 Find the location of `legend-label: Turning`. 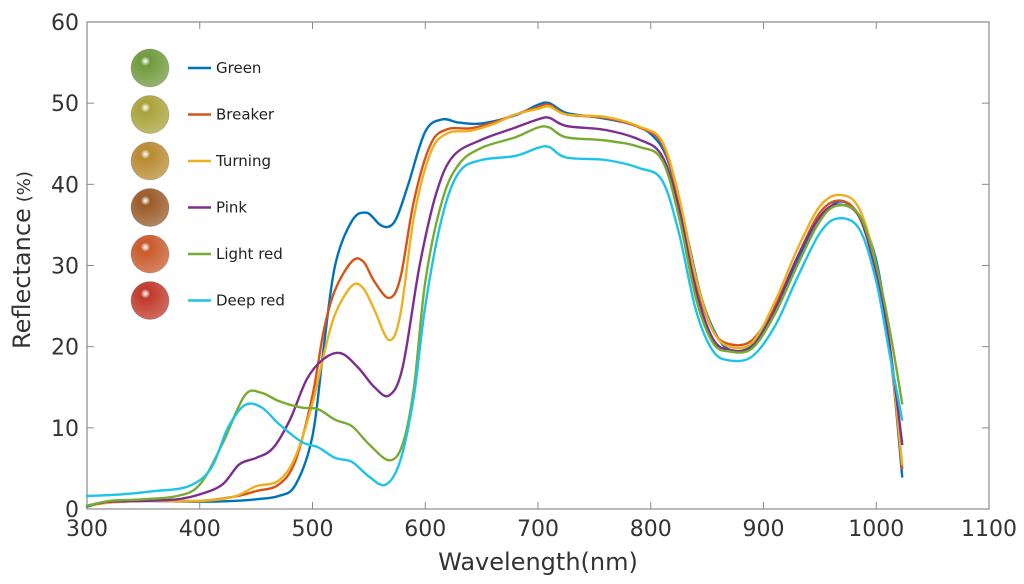

legend-label: Turning is located at coordinates (243, 161).